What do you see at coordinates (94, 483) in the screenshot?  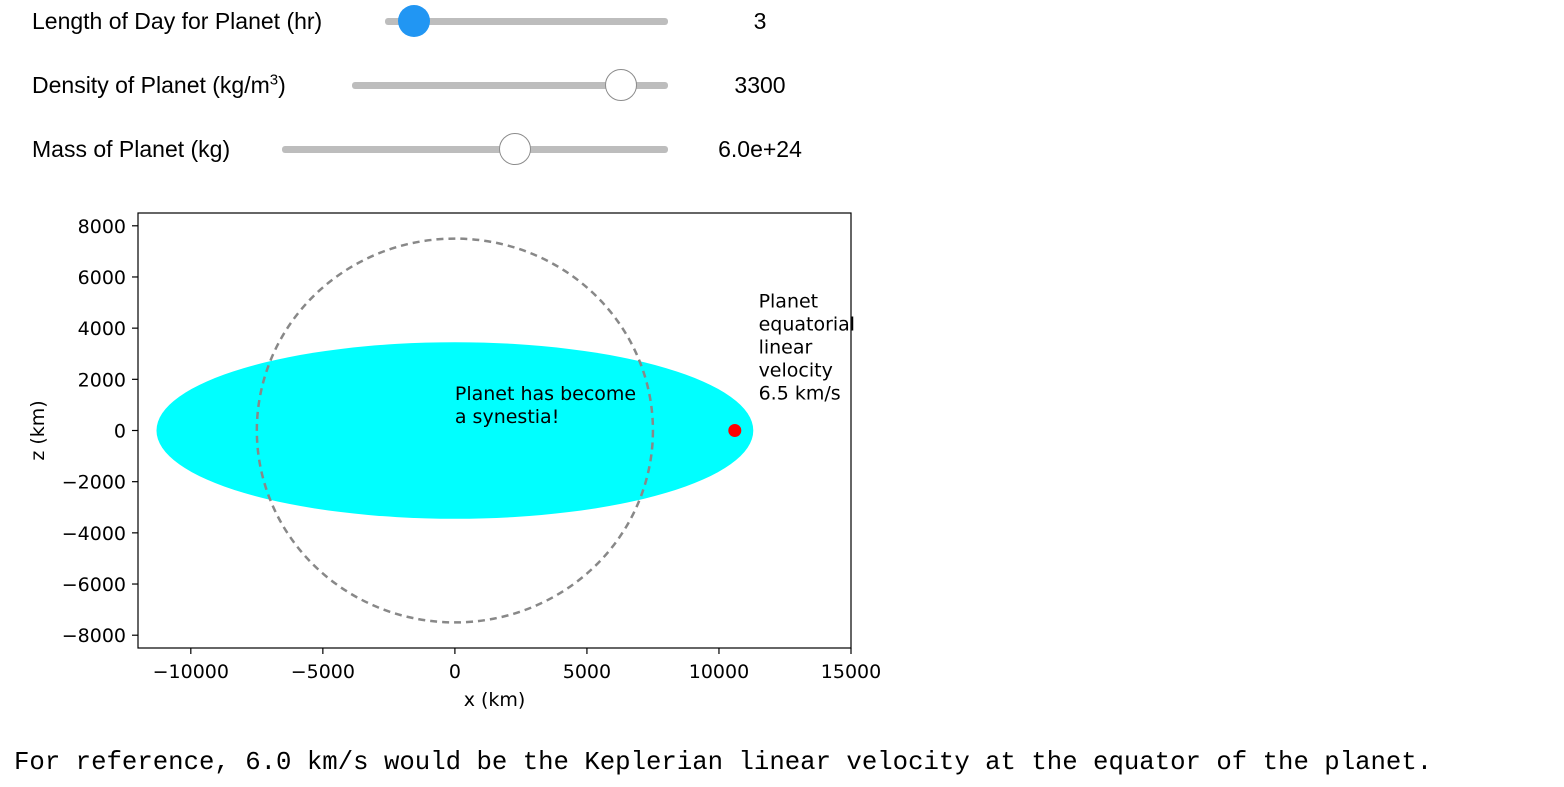 I see `y-tick-label: −2000` at bounding box center [94, 483].